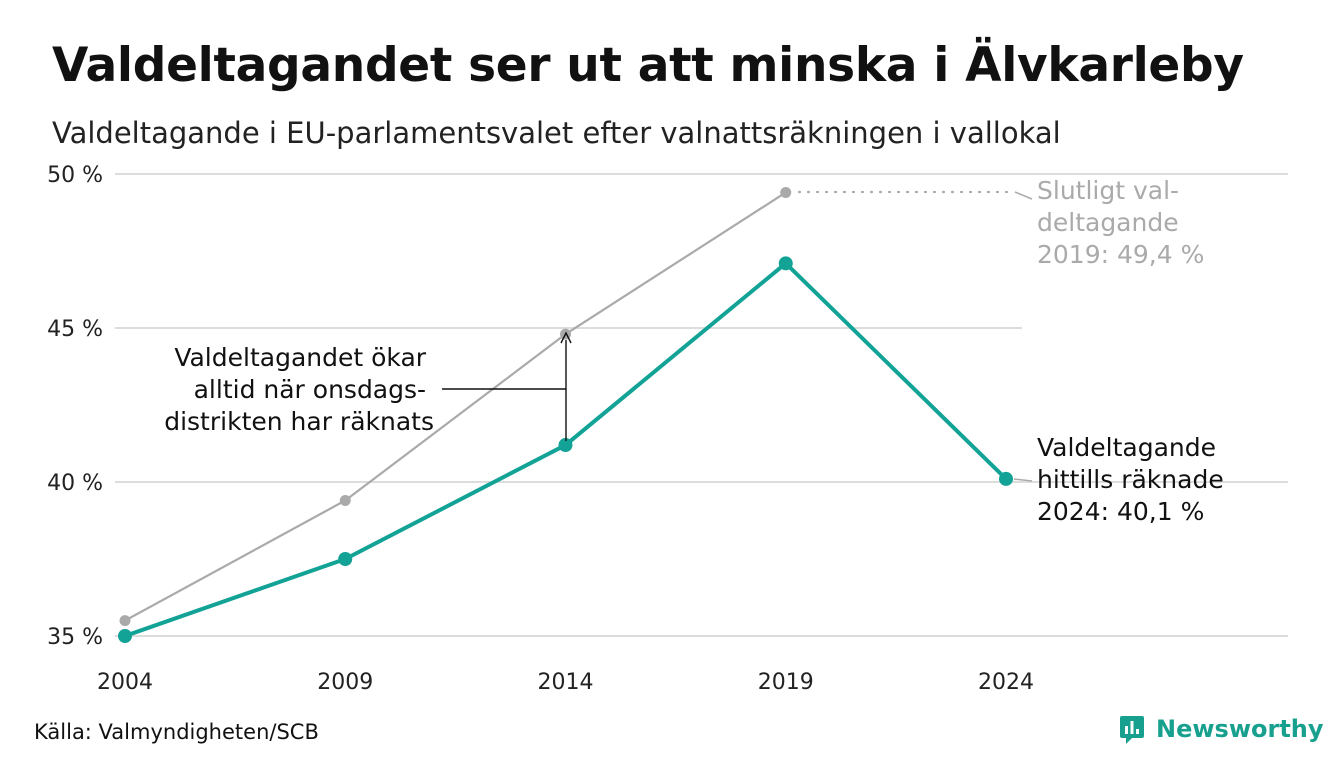  I want to click on data-point-final-2009, so click(345, 500).